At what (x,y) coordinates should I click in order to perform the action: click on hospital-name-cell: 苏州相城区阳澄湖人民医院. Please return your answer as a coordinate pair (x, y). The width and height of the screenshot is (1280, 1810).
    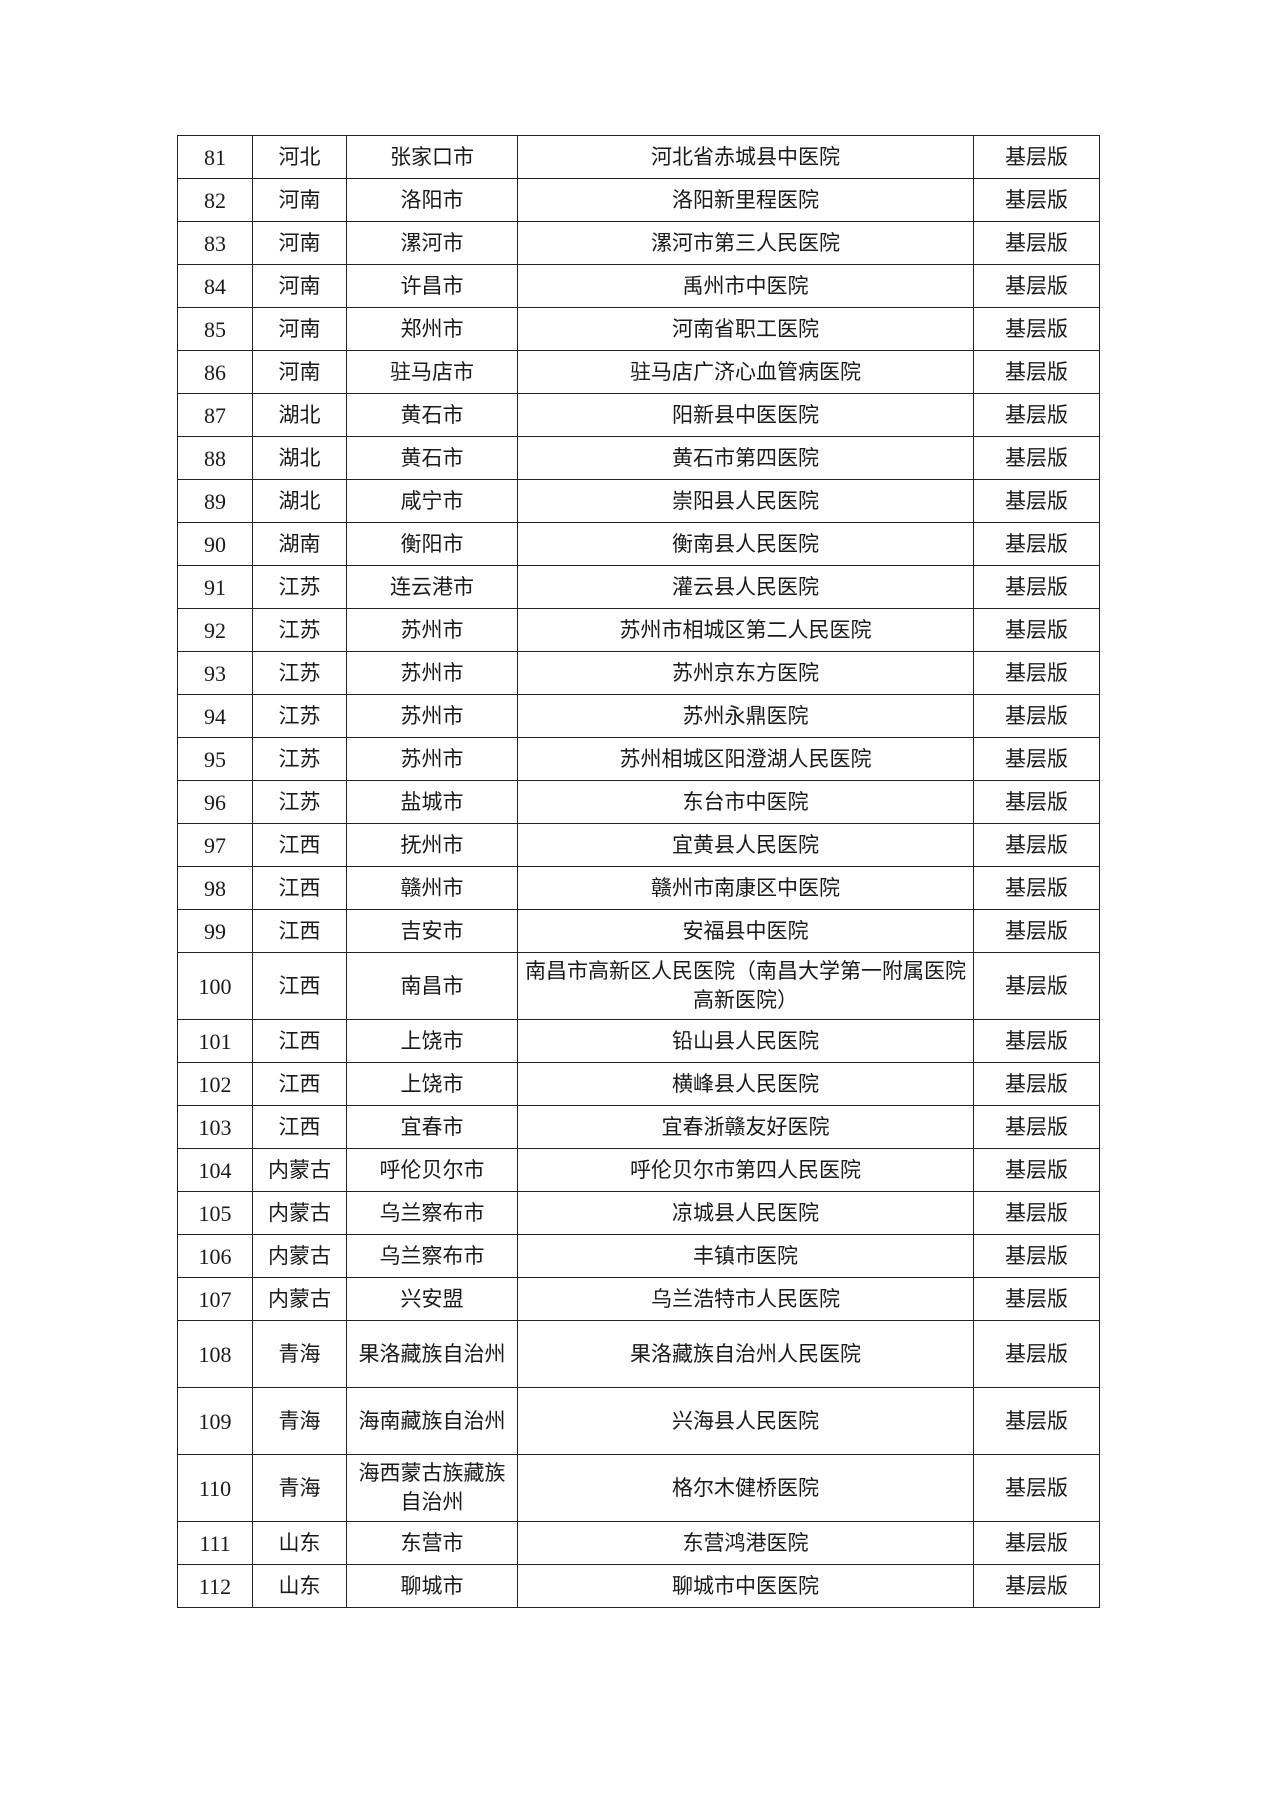
    Looking at the image, I should click on (745, 759).